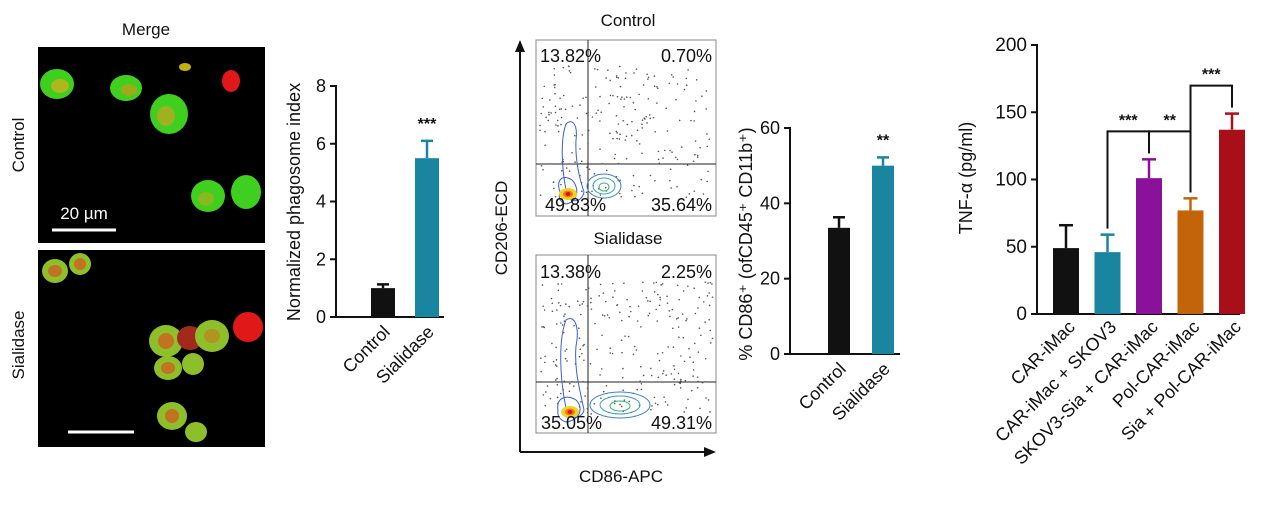 This screenshot has height=508, width=1269. Describe the element at coordinates (681, 423) in the screenshot. I see `quad-lr-sialidase: 49.31%` at that location.